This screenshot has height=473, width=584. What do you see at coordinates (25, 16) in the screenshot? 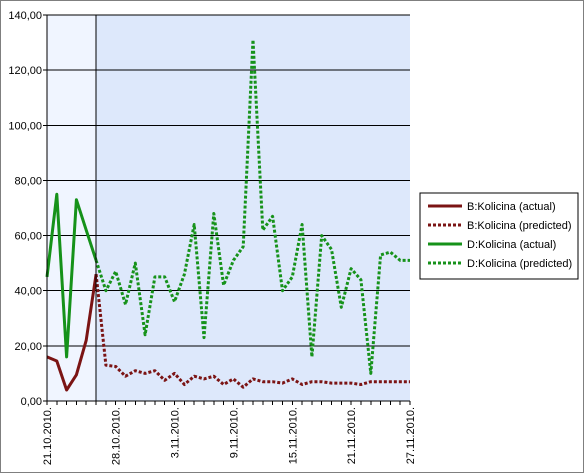
I see `y-tick-label: 140,00` at bounding box center [25, 16].